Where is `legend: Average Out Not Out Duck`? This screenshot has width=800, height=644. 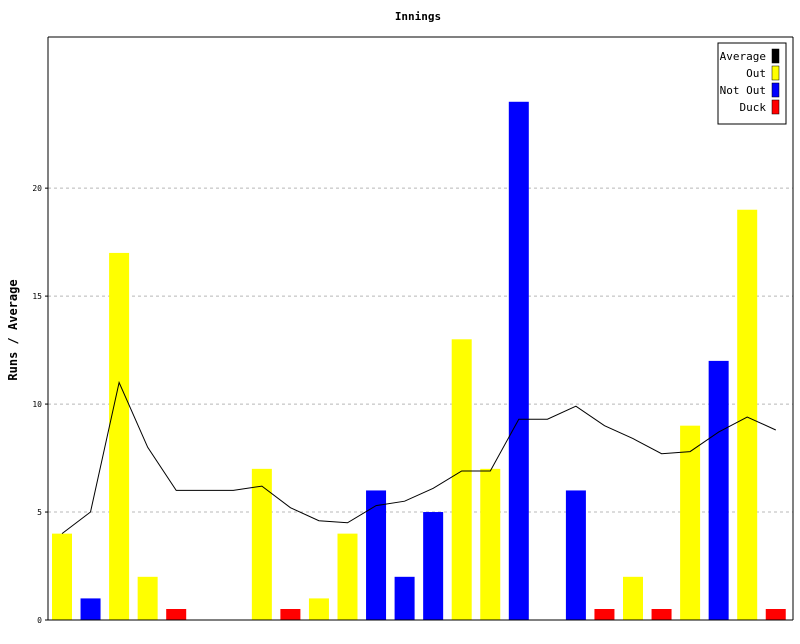 legend: Average Out Not Out Duck is located at coordinates (752, 83).